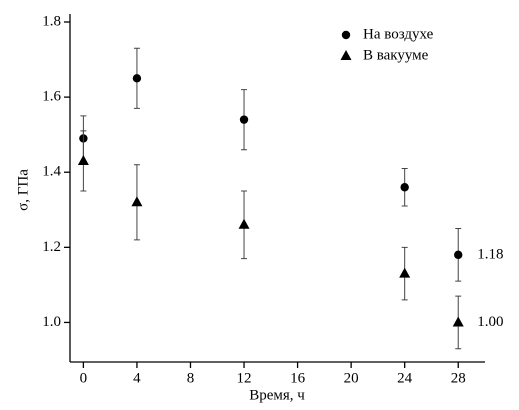 This screenshot has height=410, width=519. I want to click on x-tick-label: 12, so click(244, 378).